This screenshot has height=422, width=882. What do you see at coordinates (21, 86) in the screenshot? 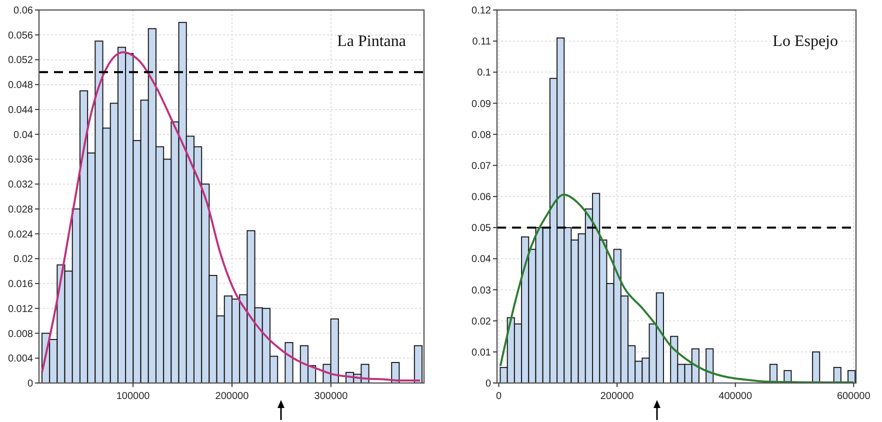
I see `y-tick-label: 0.048` at bounding box center [21, 86].